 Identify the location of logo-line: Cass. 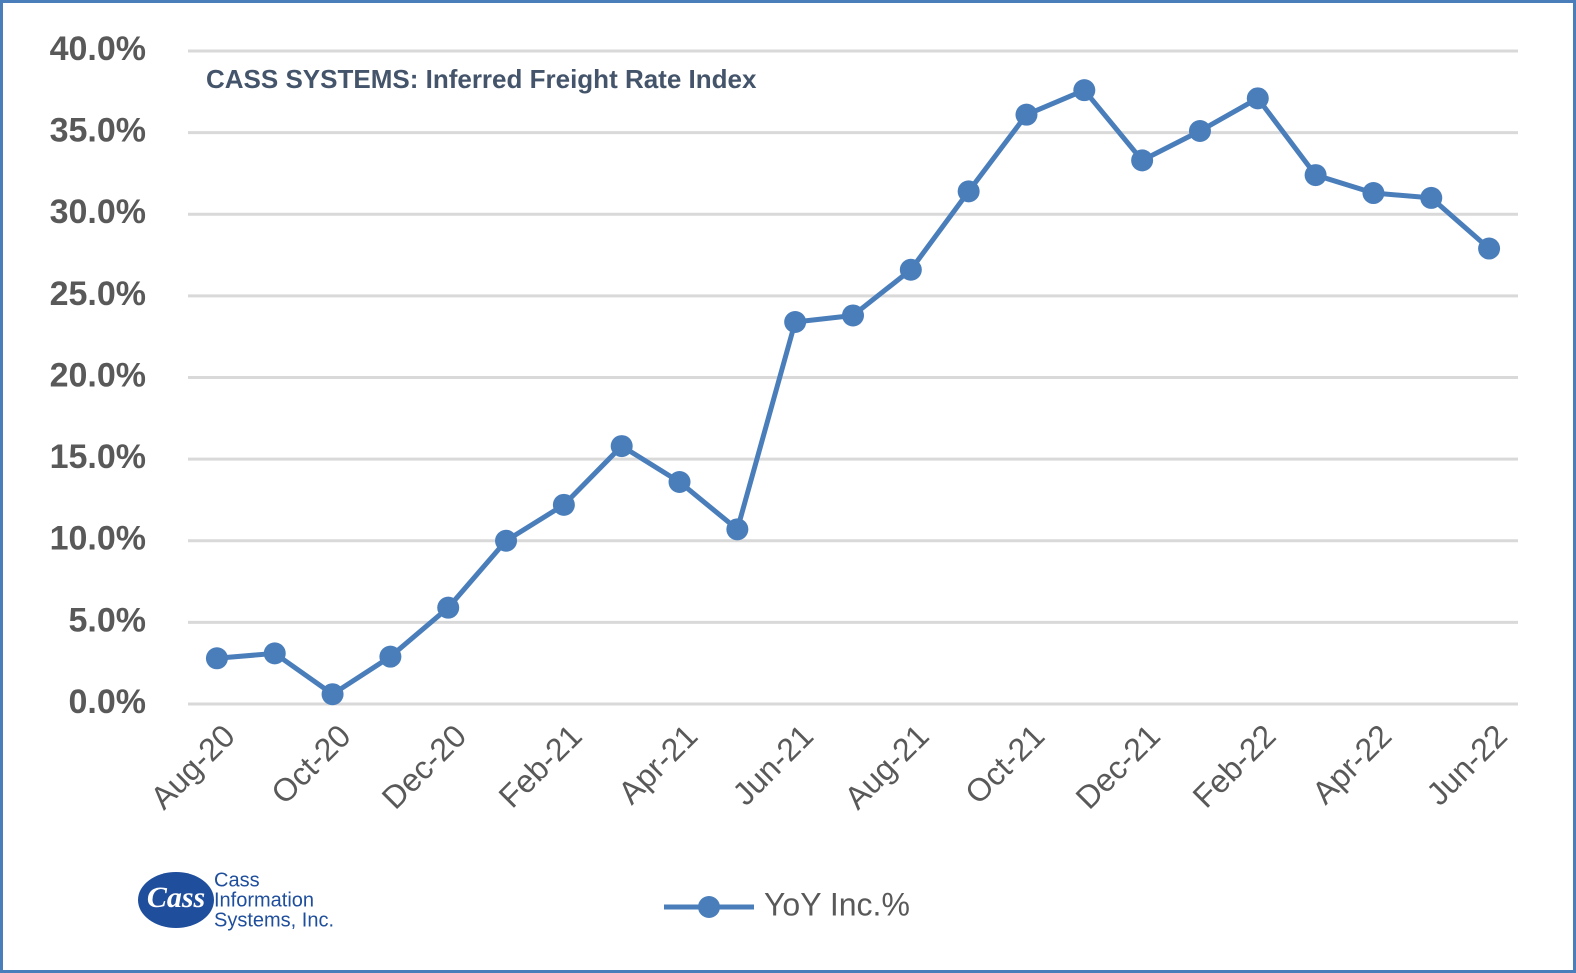
(237, 880).